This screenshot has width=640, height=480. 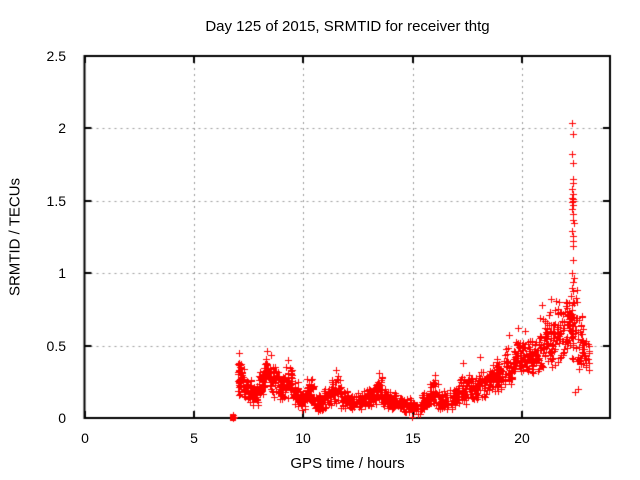 What do you see at coordinates (85, 438) in the screenshot?
I see `x-tick-label: 0` at bounding box center [85, 438].